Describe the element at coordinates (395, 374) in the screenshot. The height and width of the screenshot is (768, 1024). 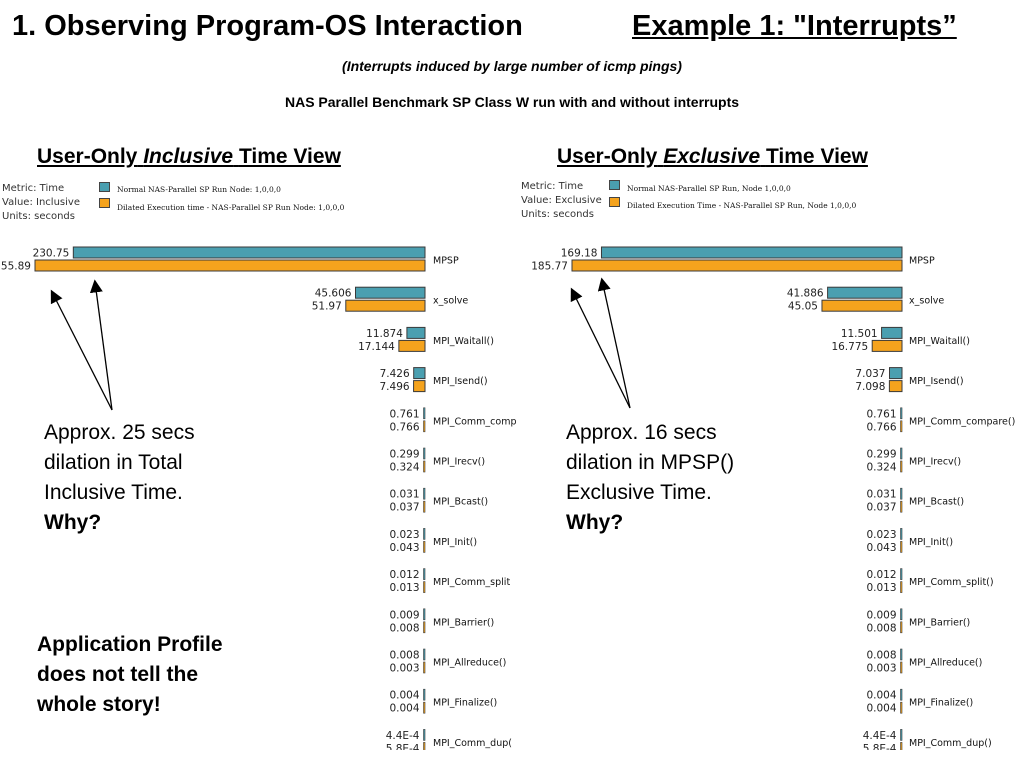
I see `normal-value-label: 7.426` at that location.